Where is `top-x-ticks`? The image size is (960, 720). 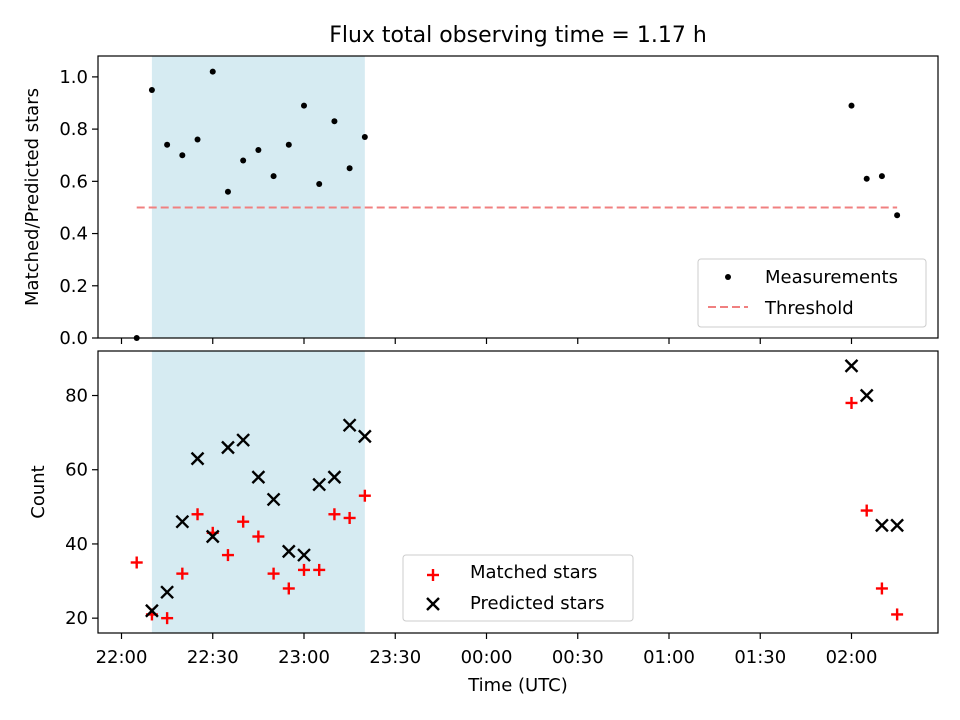 top-x-ticks is located at coordinates (486, 341).